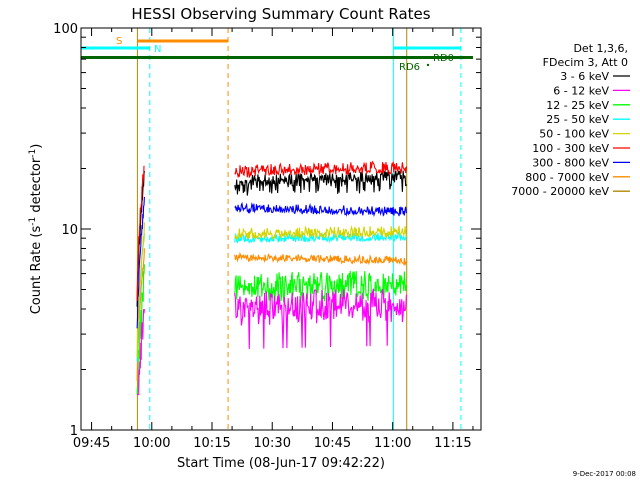  I want to click on x-tick-label-10-15: 10:15, so click(211, 443).